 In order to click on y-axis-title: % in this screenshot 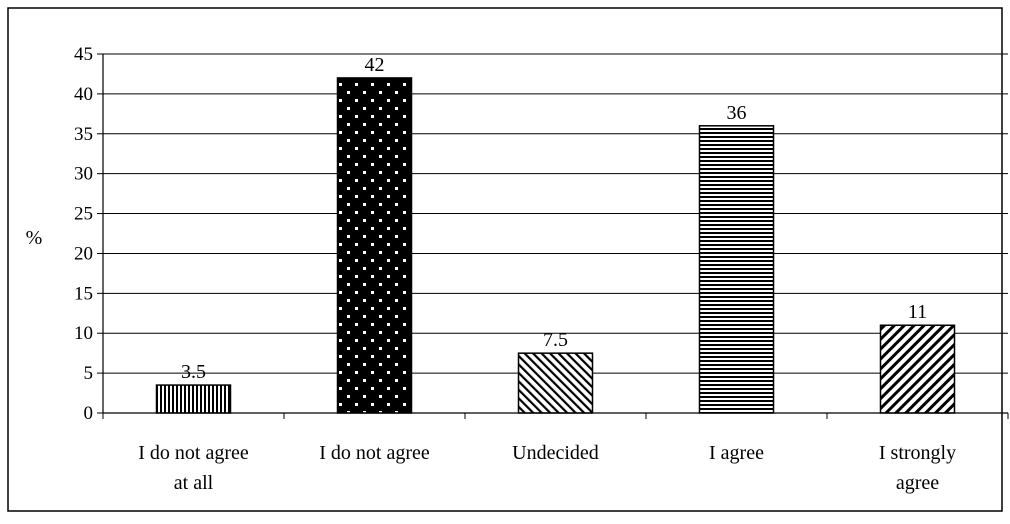, I will do `click(34, 238)`.